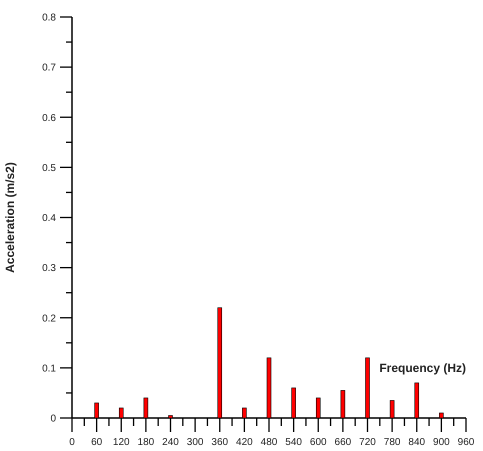 Image resolution: width=483 pixels, height=451 pixels. What do you see at coordinates (146, 442) in the screenshot?
I see `x-tick-label: 180` at bounding box center [146, 442].